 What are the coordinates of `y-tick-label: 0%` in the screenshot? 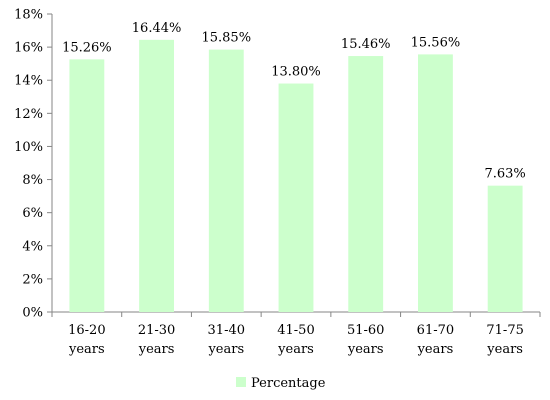 It's located at (32, 313).